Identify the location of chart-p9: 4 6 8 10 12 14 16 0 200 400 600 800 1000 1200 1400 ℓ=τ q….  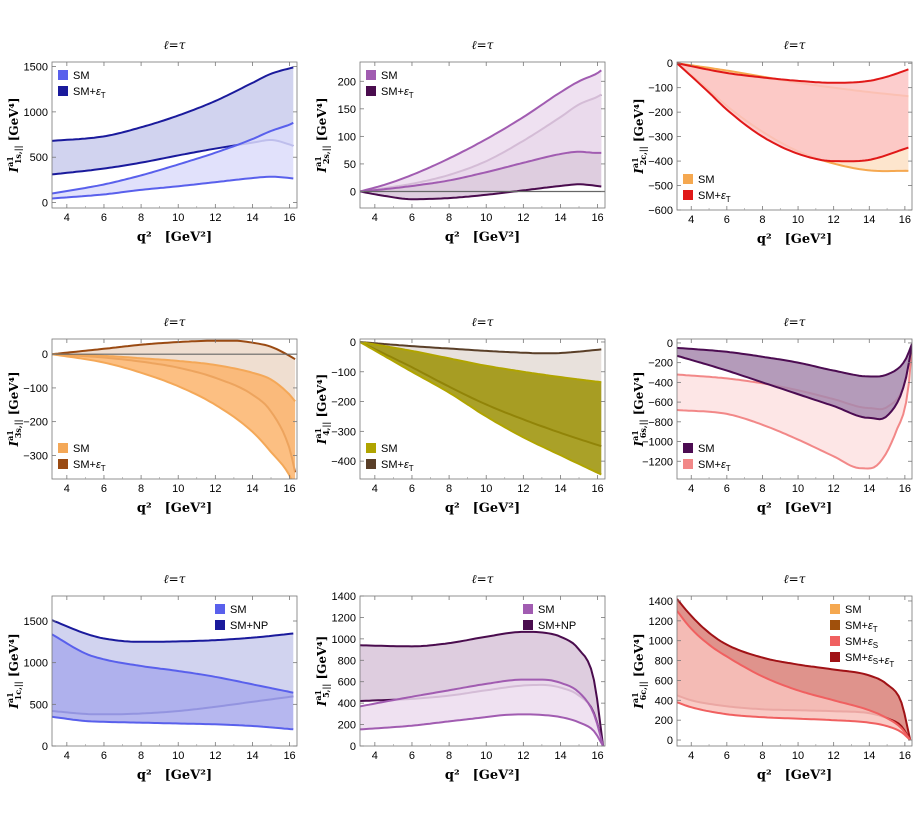
(771, 677).